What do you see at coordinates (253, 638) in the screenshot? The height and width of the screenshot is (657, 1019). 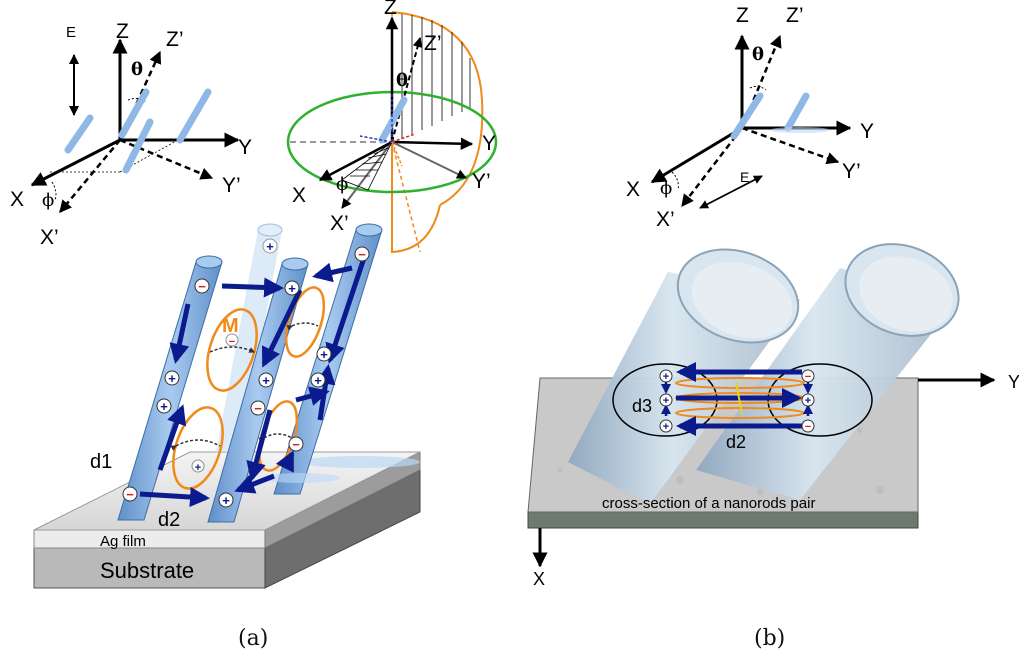 I see `caption-a: (a)` at bounding box center [253, 638].